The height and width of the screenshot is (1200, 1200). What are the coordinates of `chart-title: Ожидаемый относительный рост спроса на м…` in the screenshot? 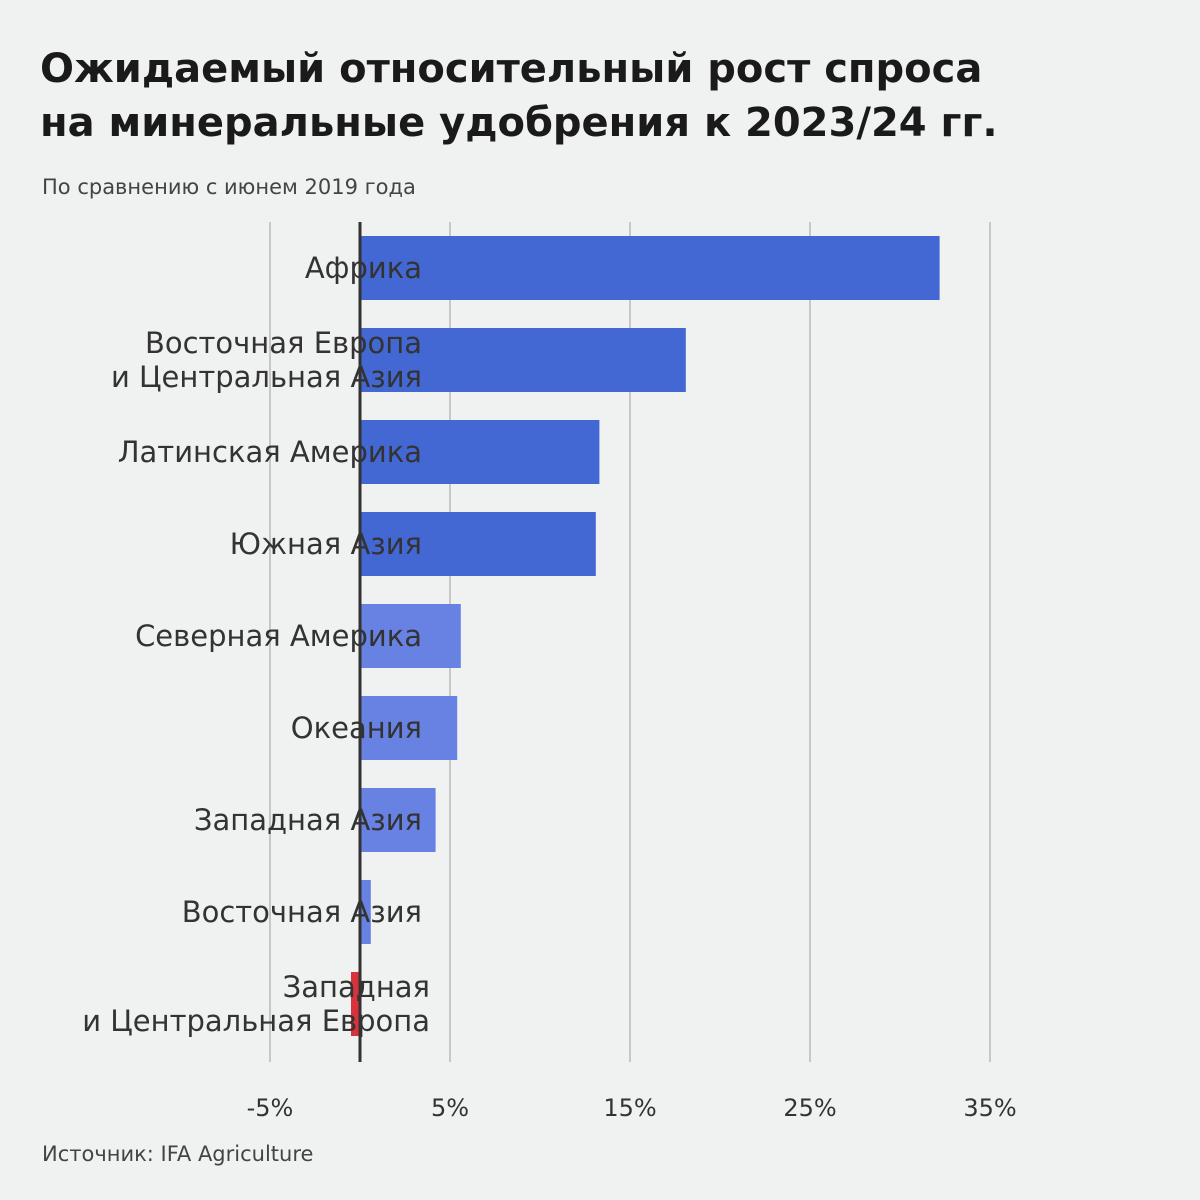 It's located at (600, 96).